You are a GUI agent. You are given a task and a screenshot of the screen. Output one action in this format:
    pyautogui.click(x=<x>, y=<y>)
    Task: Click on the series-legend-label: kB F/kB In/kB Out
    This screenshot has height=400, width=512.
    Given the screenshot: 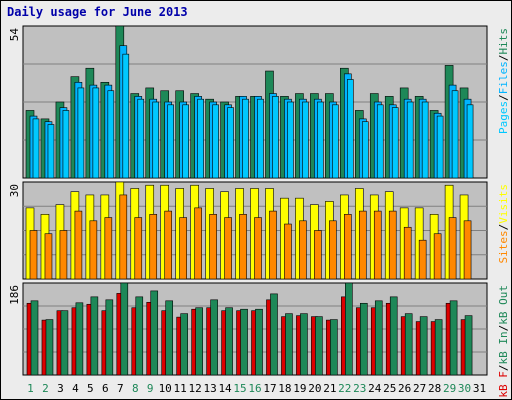 What is the action you would take?
    pyautogui.click(x=503, y=341)
    